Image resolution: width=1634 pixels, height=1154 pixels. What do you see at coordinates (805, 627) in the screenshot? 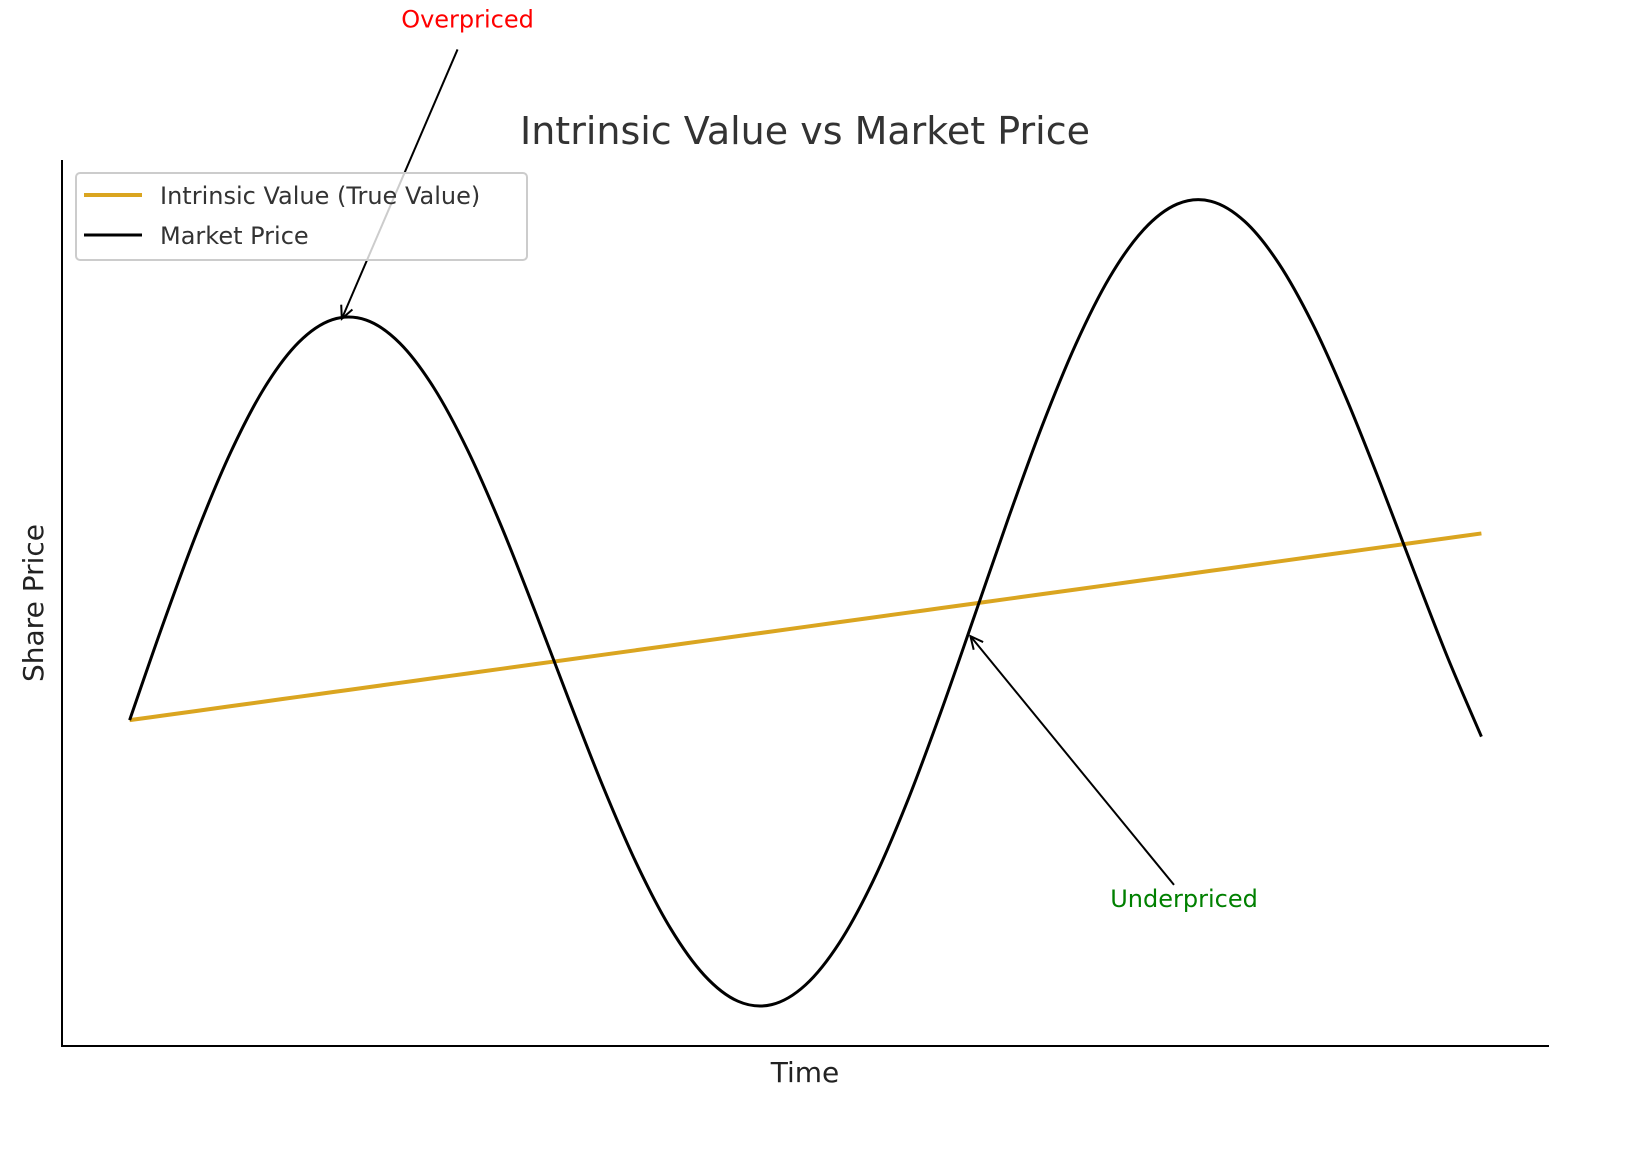
I see `intrinsic-value-line` at bounding box center [805, 627].